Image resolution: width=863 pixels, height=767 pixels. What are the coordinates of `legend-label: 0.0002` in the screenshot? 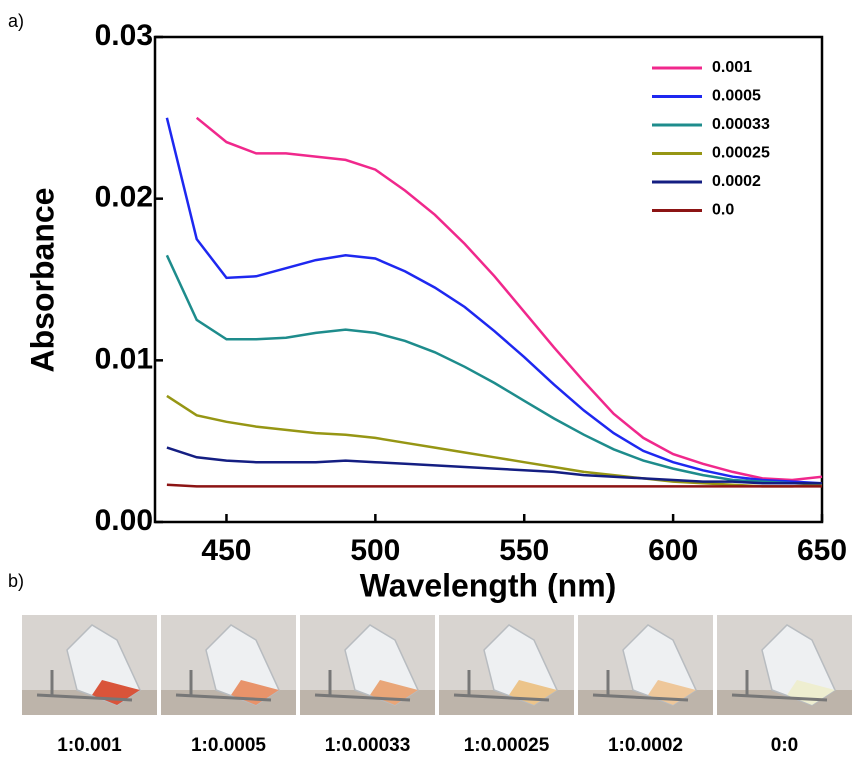 It's located at (736, 181).